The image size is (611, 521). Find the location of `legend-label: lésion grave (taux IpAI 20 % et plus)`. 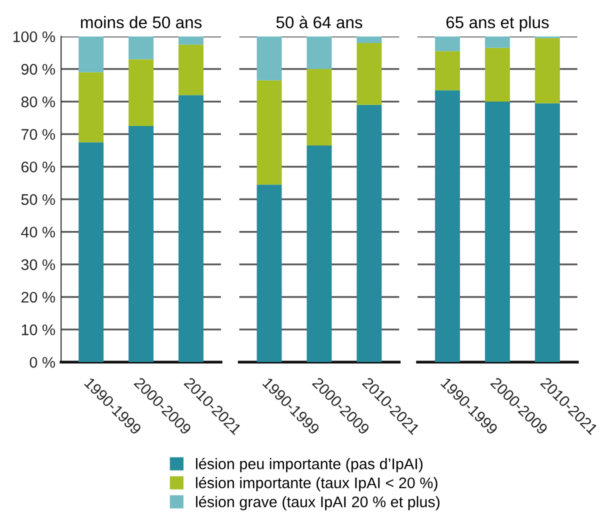

legend-label: lésion grave (taux IpAI 20 % et plus) is located at coordinates (318, 503).